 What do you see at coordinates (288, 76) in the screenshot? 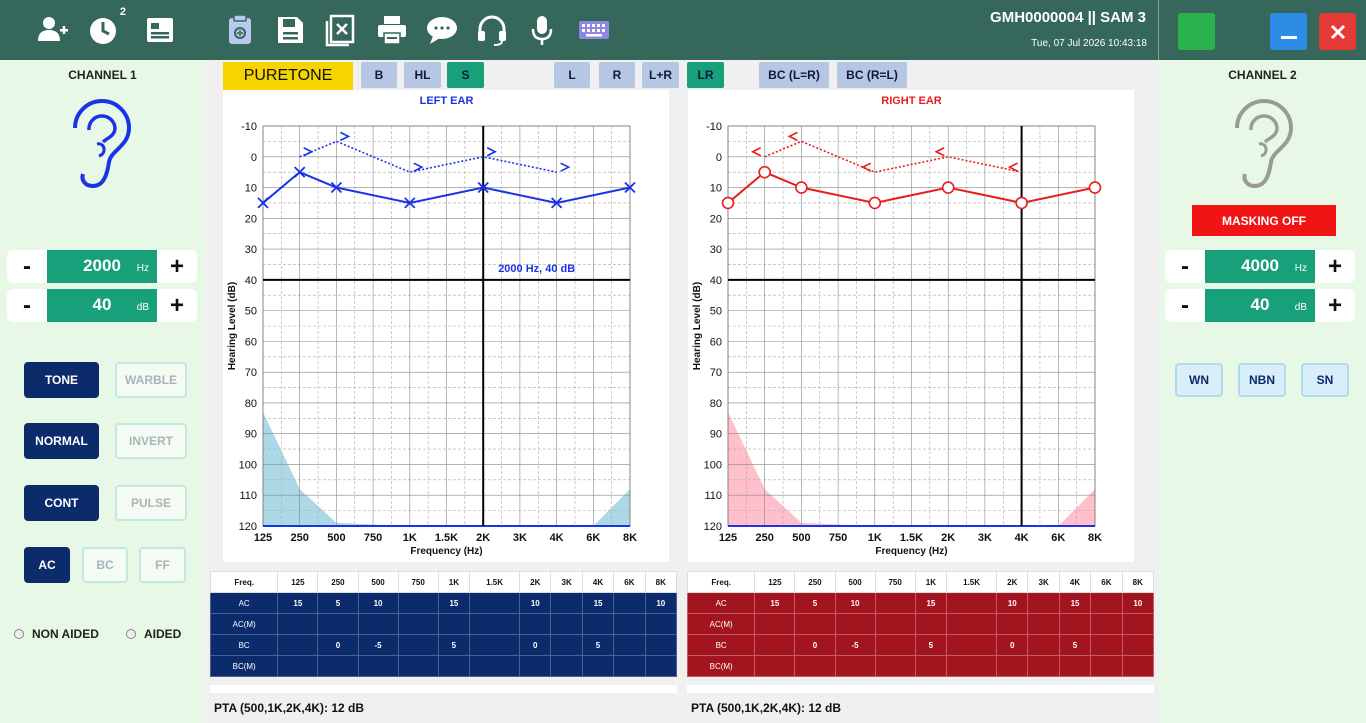
I see `puretone-tab: PURETONE` at bounding box center [288, 76].